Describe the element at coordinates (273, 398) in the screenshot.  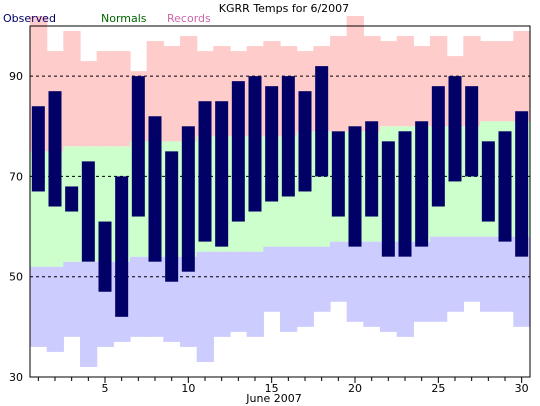
I see `x-axis-label: June 2007` at that location.